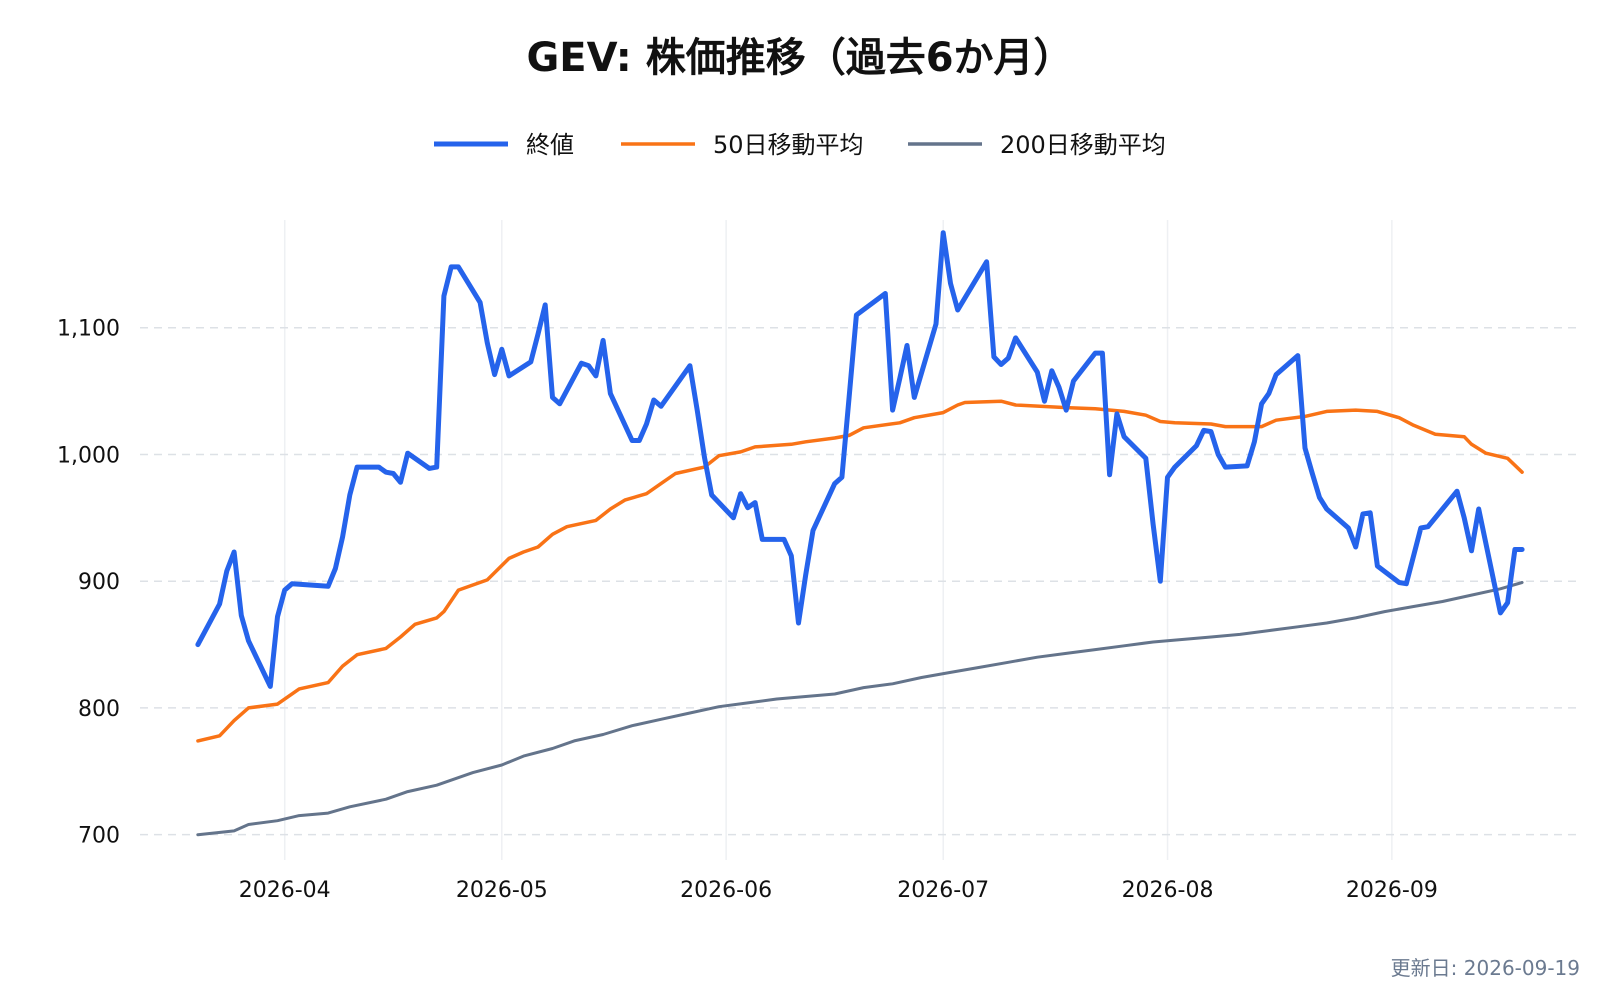 Image resolution: width=1600 pixels, height=1000 pixels. I want to click on y-axis-ticks: 700 800 900 1,000 1,100, so click(88, 583).